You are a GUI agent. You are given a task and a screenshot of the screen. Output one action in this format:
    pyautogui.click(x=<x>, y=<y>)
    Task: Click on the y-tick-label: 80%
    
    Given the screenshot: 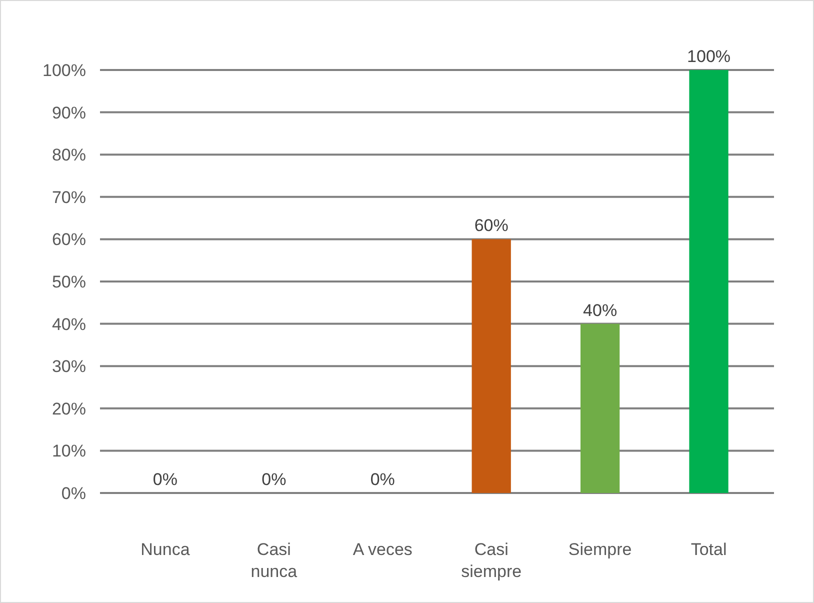 What is the action you would take?
    pyautogui.click(x=69, y=155)
    